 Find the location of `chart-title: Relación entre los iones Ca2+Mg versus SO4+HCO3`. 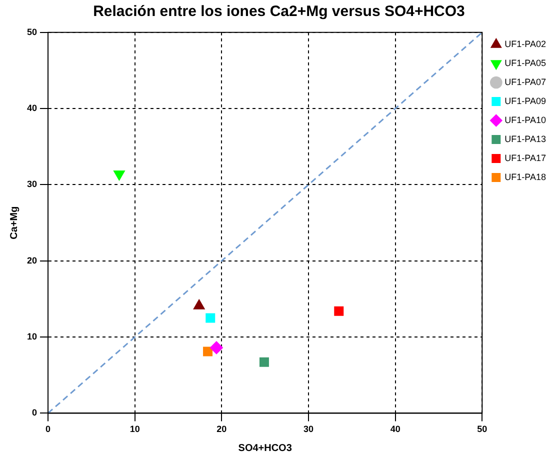

chart-title: Relación entre los iones Ca2+Mg versus SO4+HCO3 is located at coordinates (279, 12).